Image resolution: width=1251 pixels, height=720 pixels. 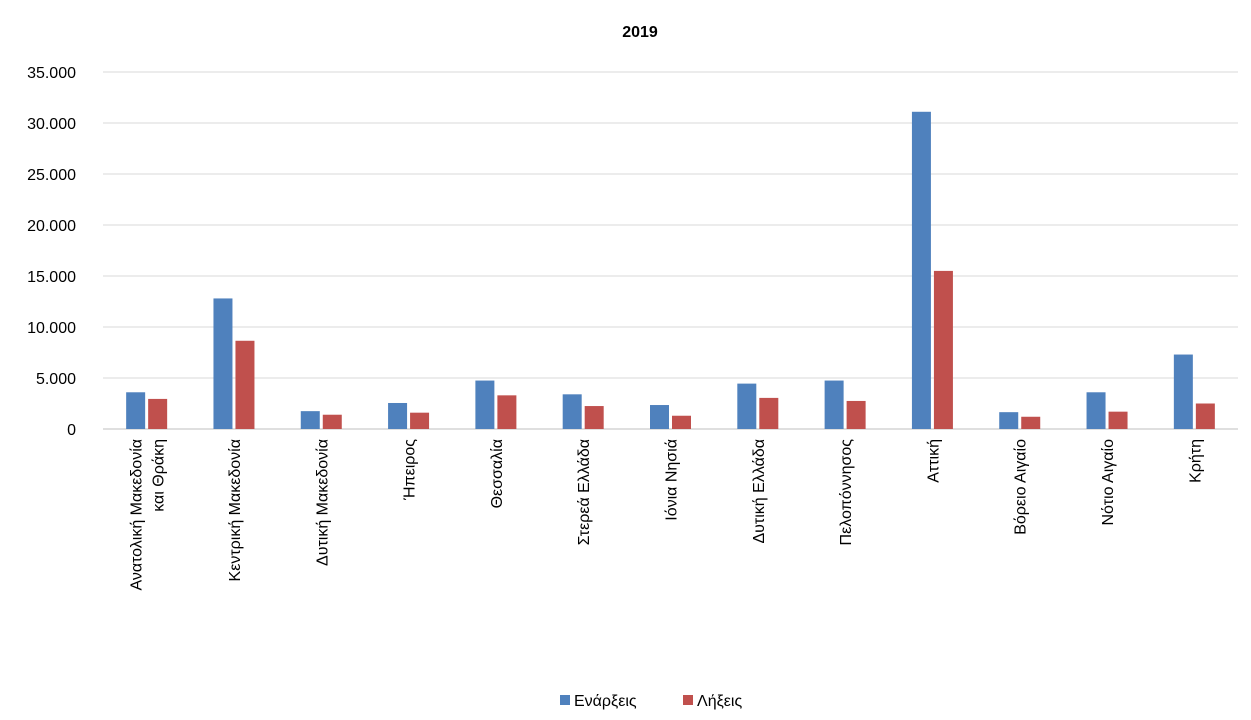 I want to click on y-tick-label: 20.000, so click(x=51, y=226).